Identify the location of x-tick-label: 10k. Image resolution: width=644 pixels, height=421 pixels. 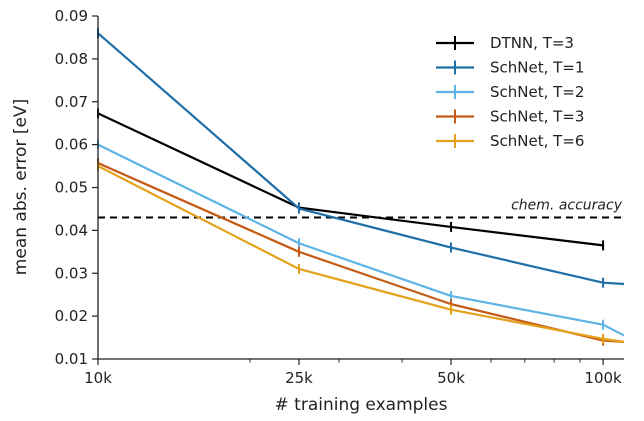
(98, 378).